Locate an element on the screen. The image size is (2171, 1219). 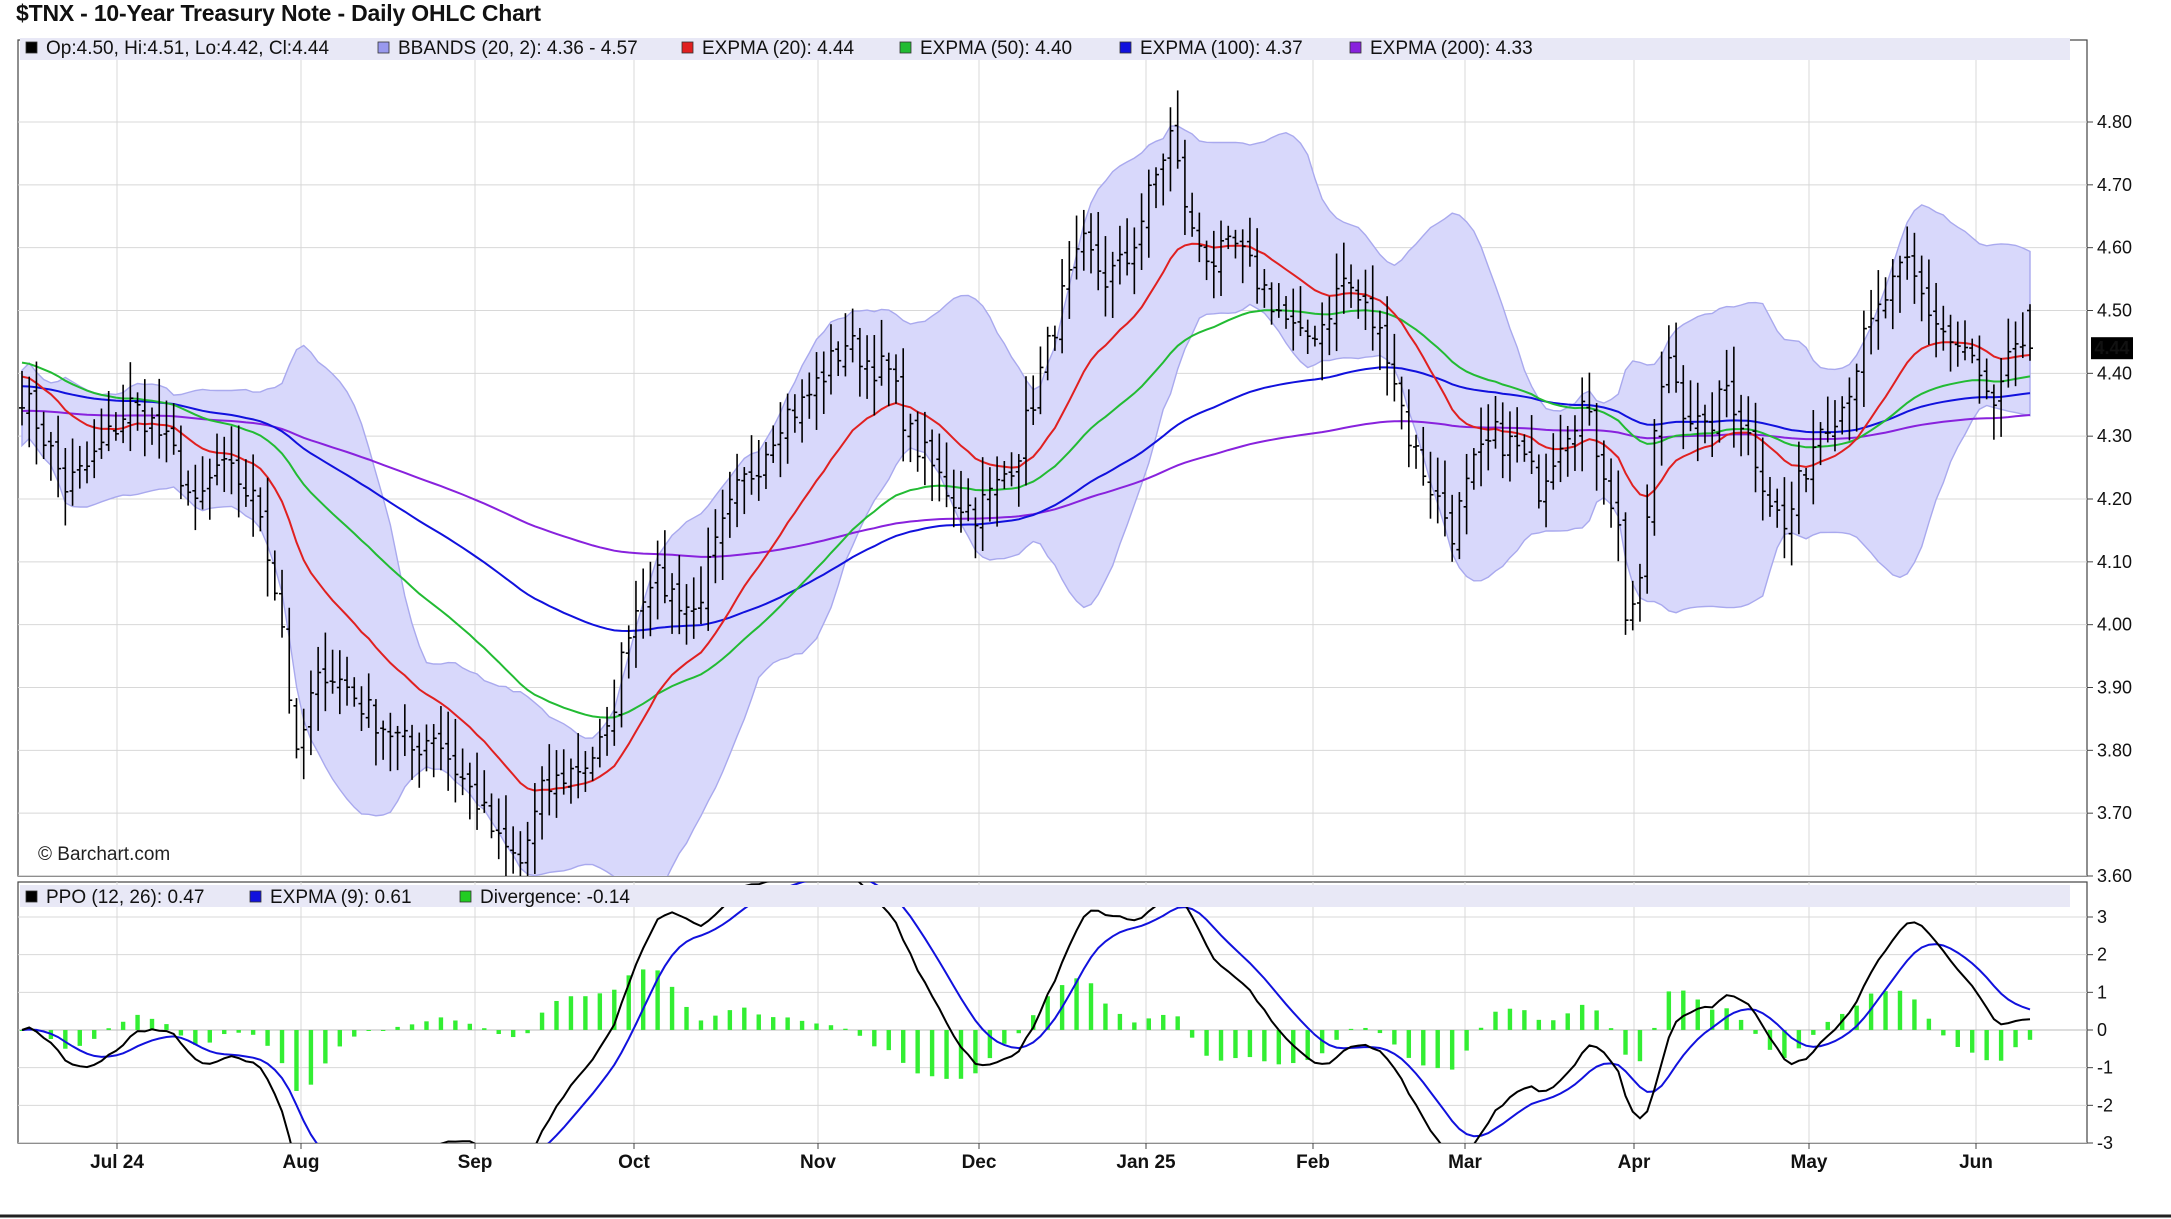
x-tick-label: Jul 24 is located at coordinates (117, 1162).